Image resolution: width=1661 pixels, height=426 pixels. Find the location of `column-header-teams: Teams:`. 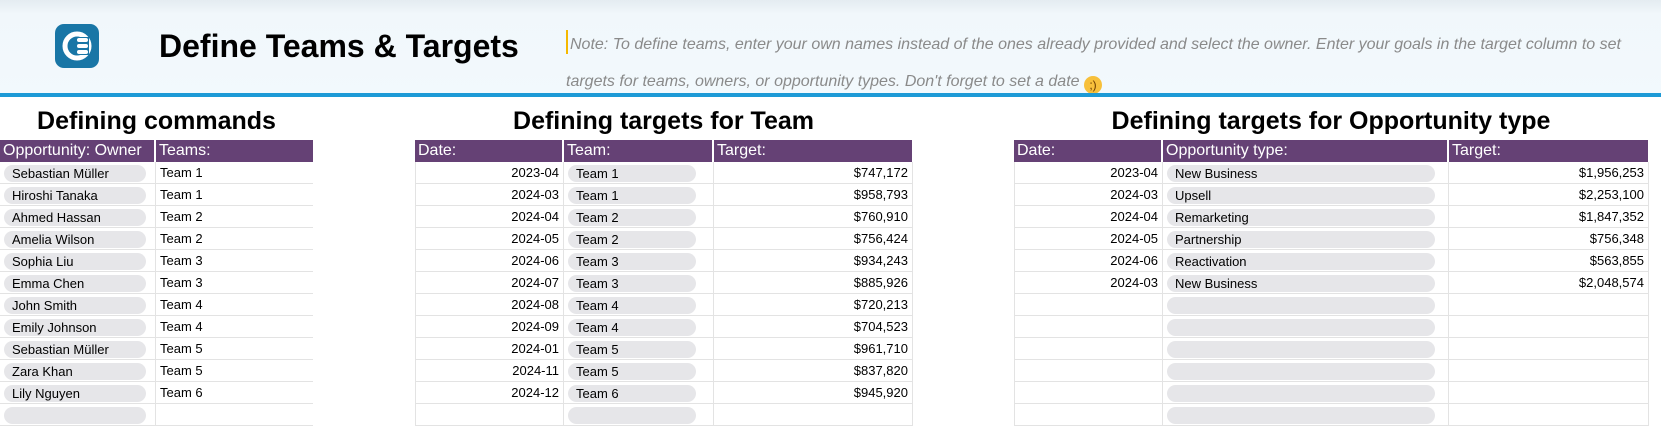

column-header-teams: Teams: is located at coordinates (234, 151).